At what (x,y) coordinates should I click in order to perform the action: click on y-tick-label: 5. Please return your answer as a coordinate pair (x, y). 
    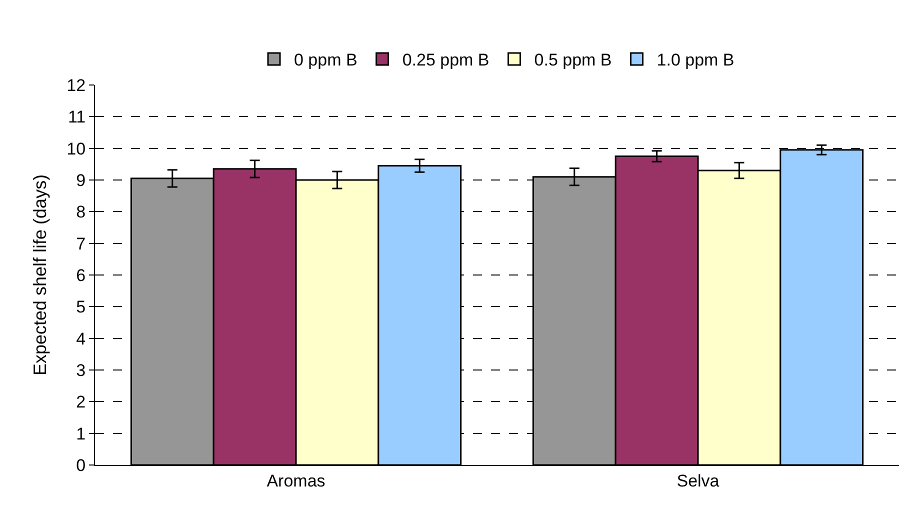
    Looking at the image, I should click on (81, 307).